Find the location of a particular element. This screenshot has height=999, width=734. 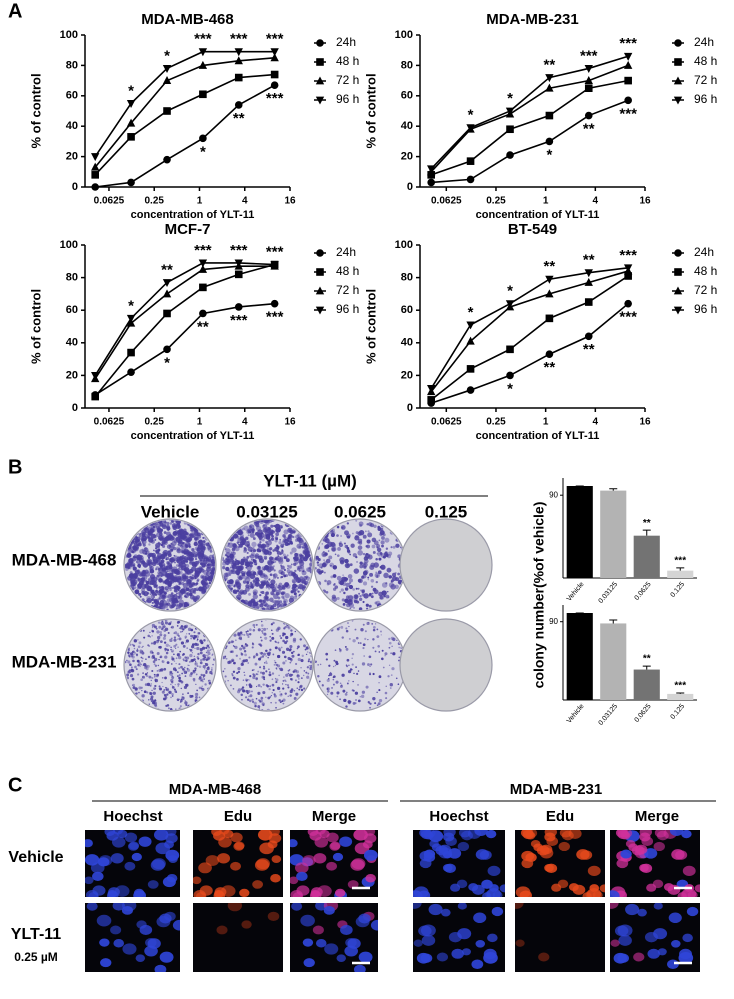

legend-label: 96 h is located at coordinates (705, 99).